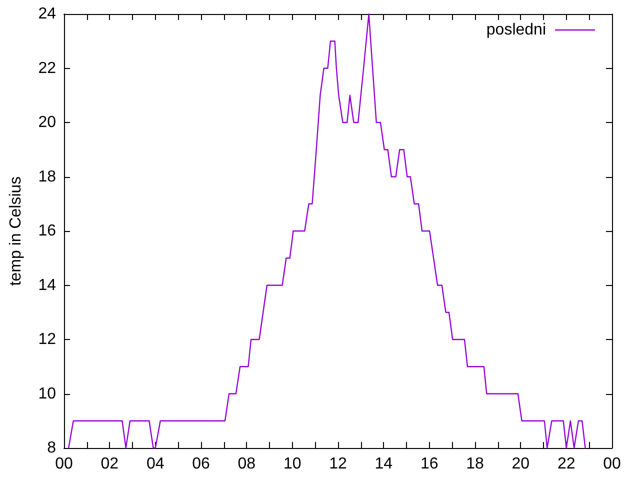 Image resolution: width=640 pixels, height=480 pixels. I want to click on x-tick-label: 22, so click(566, 464).